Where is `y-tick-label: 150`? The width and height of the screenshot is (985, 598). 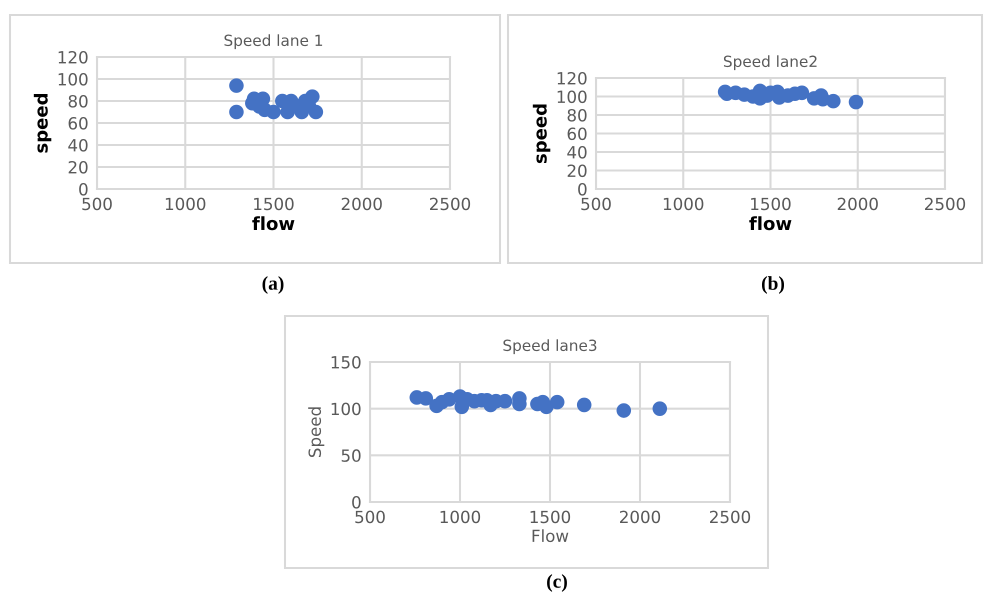
y-tick-label: 150 is located at coordinates (346, 362).